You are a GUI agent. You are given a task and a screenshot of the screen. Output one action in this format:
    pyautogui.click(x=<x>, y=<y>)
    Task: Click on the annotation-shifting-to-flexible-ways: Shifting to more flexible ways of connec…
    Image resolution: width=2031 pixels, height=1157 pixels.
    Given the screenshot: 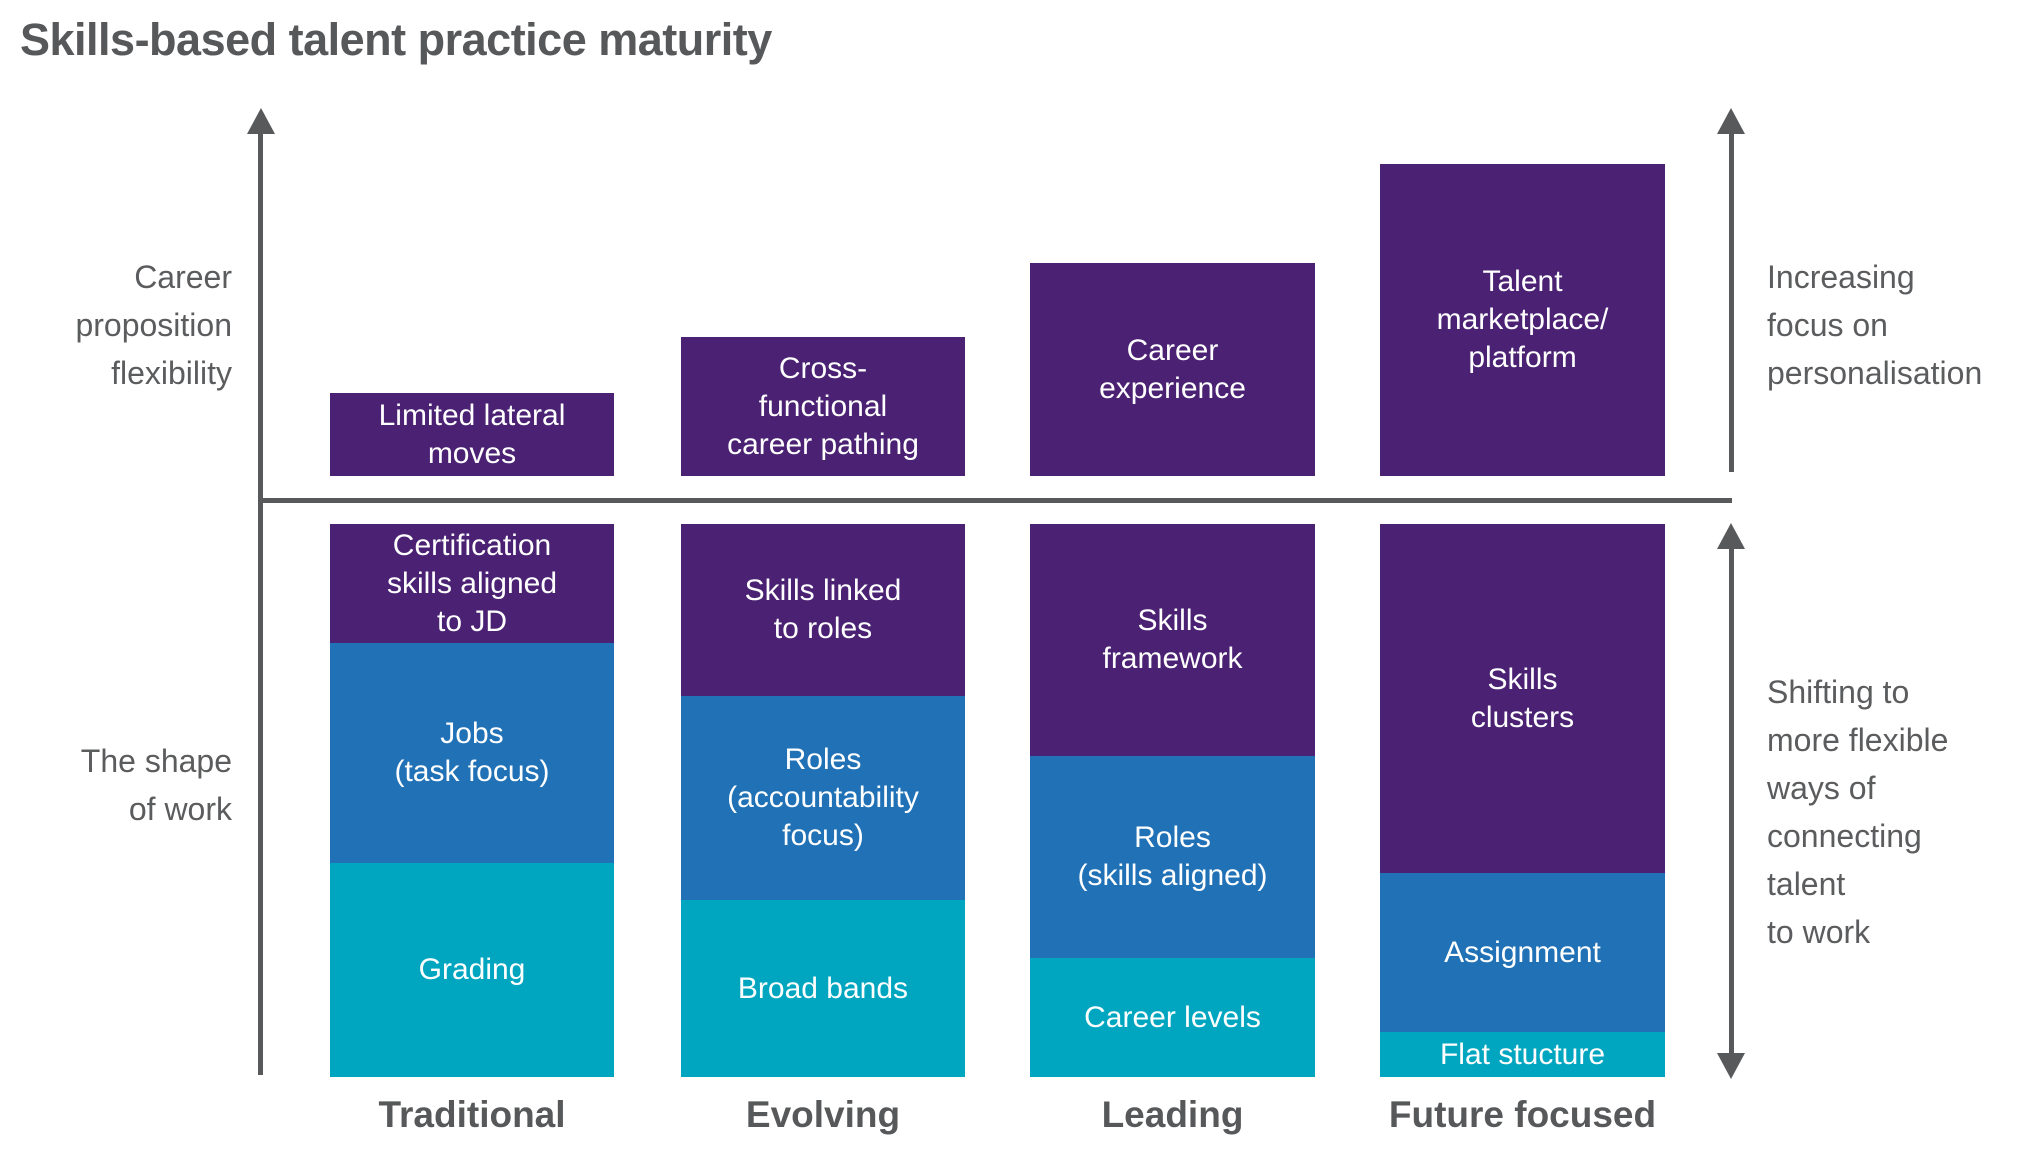 What is the action you would take?
    pyautogui.click(x=1858, y=812)
    